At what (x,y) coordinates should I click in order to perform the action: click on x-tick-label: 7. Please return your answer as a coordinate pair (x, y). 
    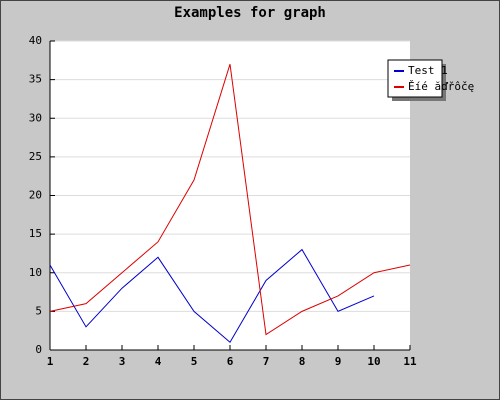
    Looking at the image, I should click on (266, 361).